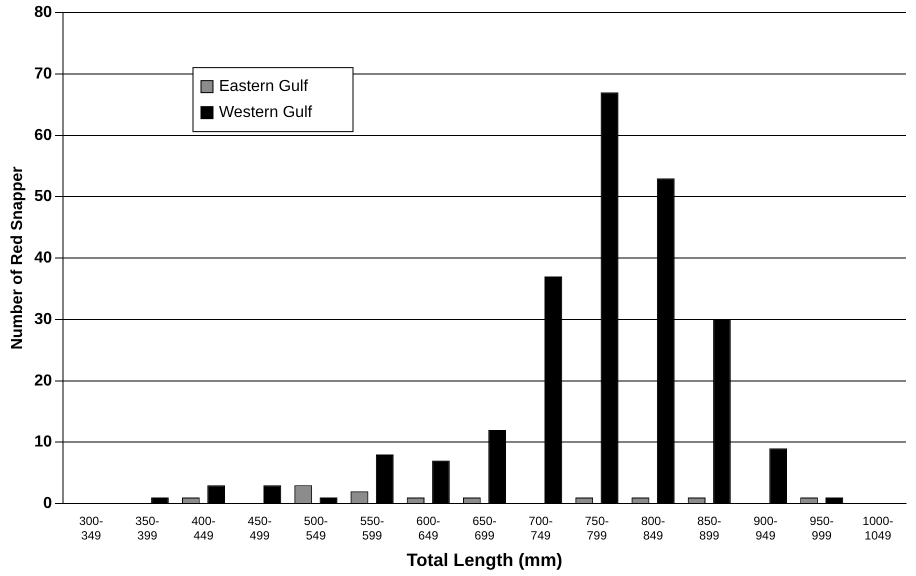  What do you see at coordinates (43, 442) in the screenshot?
I see `y-tick-label: 10` at bounding box center [43, 442].